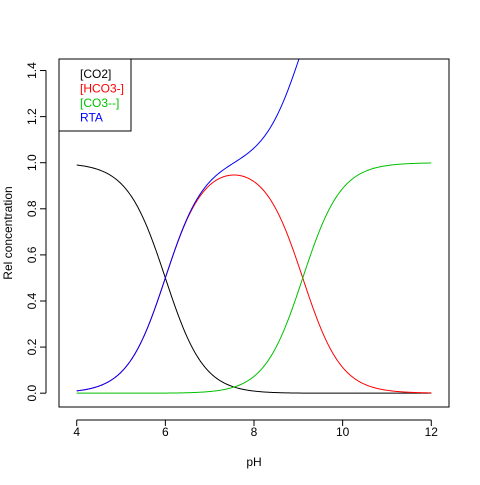  What do you see at coordinates (32, 300) in the screenshot?
I see `y-tick-label: 0.4` at bounding box center [32, 300].